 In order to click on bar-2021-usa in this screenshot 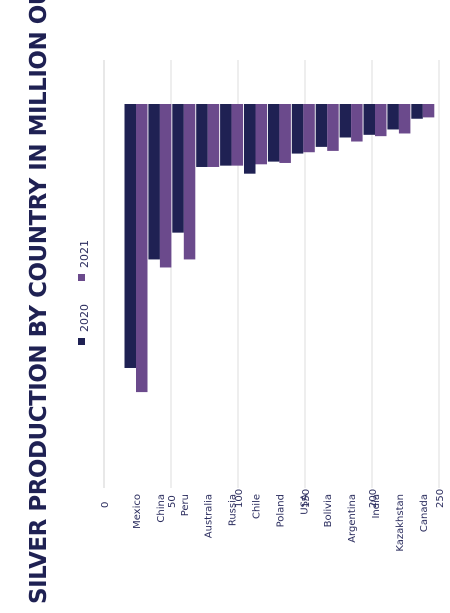, I will do `click(309, 128)`.